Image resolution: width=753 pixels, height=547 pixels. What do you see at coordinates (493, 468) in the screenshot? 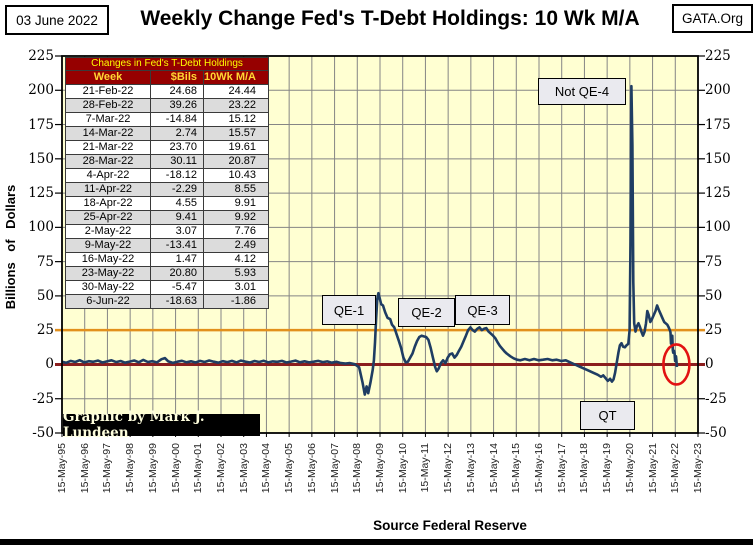
I see `x-tick-label: 15-May-14` at bounding box center [493, 468].